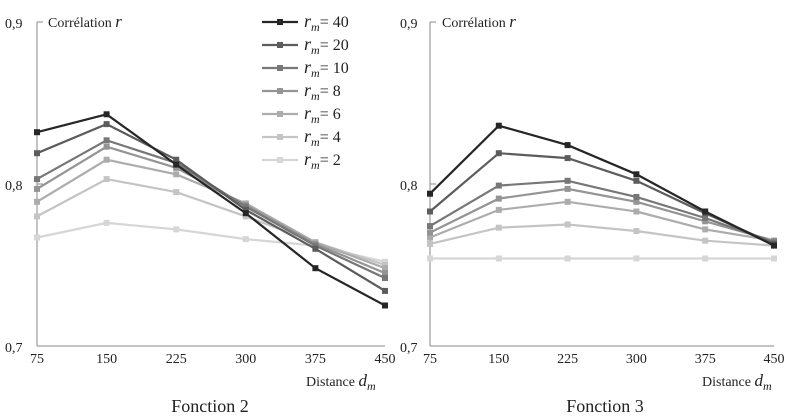 This screenshot has height=417, width=785. Describe the element at coordinates (409, 348) in the screenshot. I see `y-tick-label-2: 0,7` at that location.